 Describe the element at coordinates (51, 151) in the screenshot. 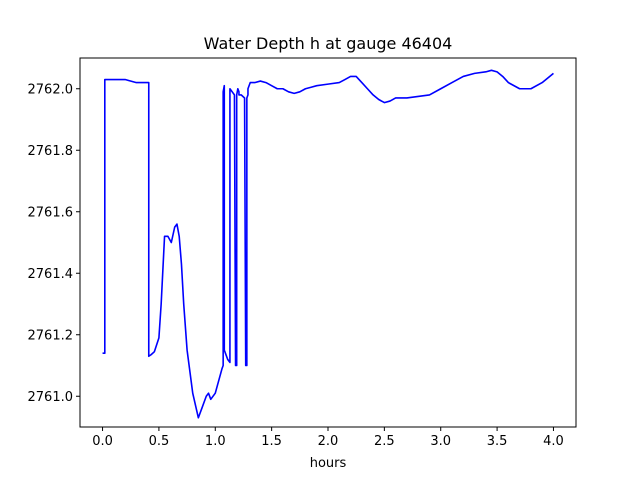

I see `y-tick-label: 2761.8` at that location.